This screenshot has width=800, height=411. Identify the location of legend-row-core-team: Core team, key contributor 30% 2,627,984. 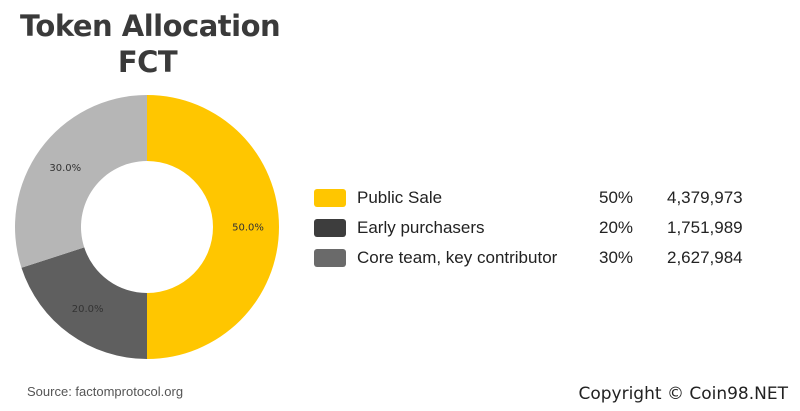
(544, 260).